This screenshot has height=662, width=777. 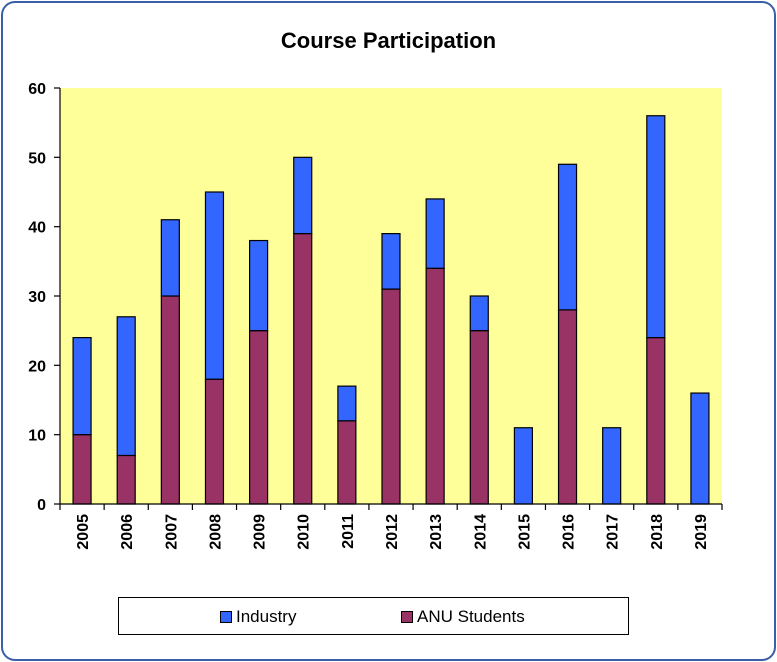 What do you see at coordinates (266, 616) in the screenshot?
I see `legend-label-industry: Industry` at bounding box center [266, 616].